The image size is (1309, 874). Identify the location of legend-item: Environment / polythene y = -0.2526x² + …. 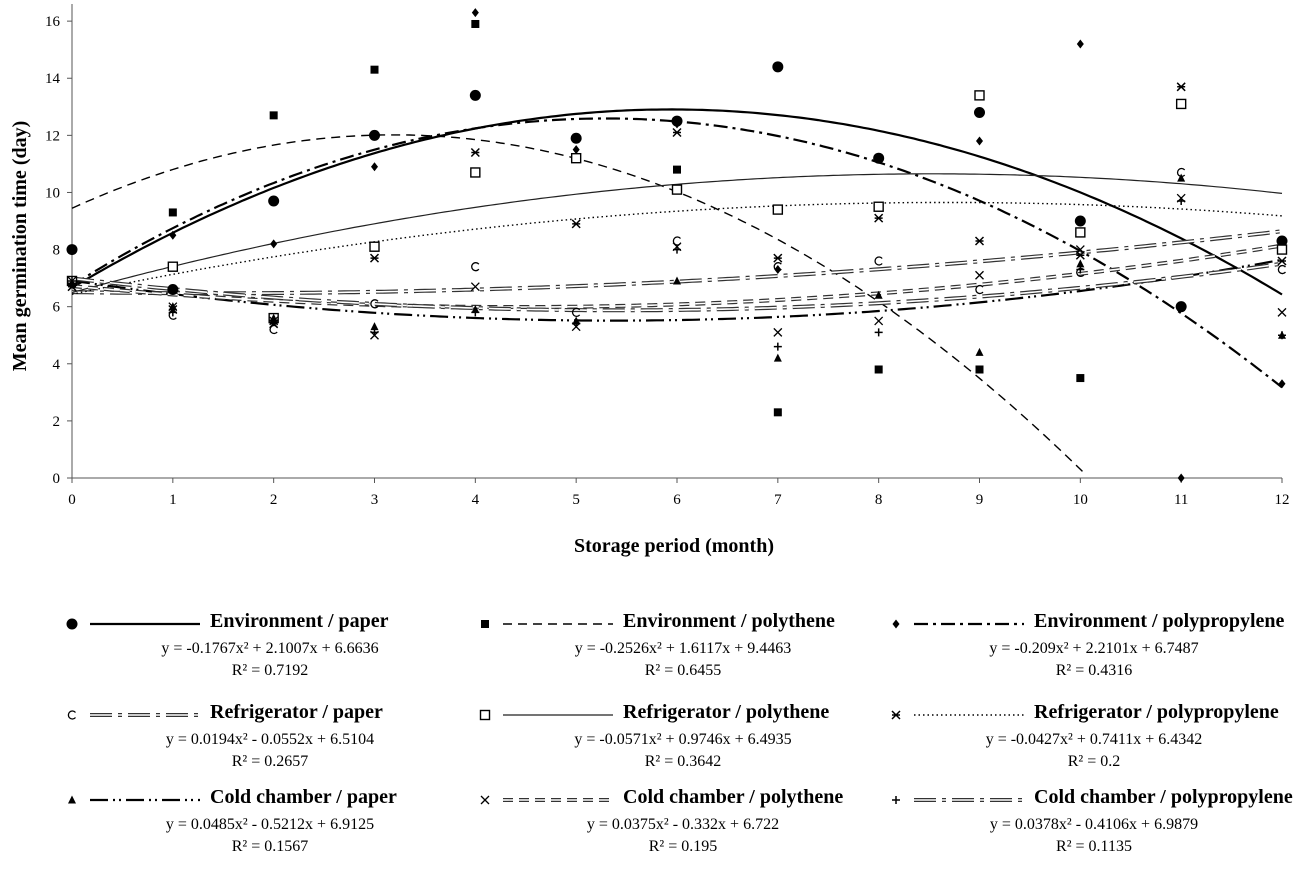
(683, 653).